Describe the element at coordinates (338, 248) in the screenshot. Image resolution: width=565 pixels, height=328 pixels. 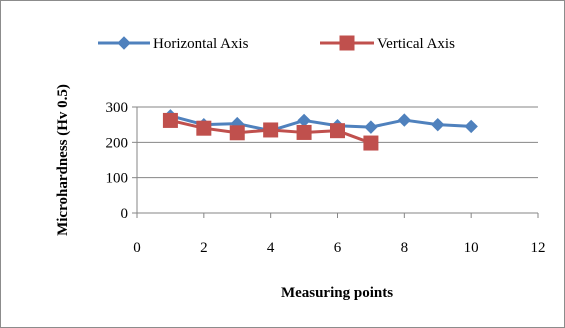
I see `x-tick-label: 6` at that location.